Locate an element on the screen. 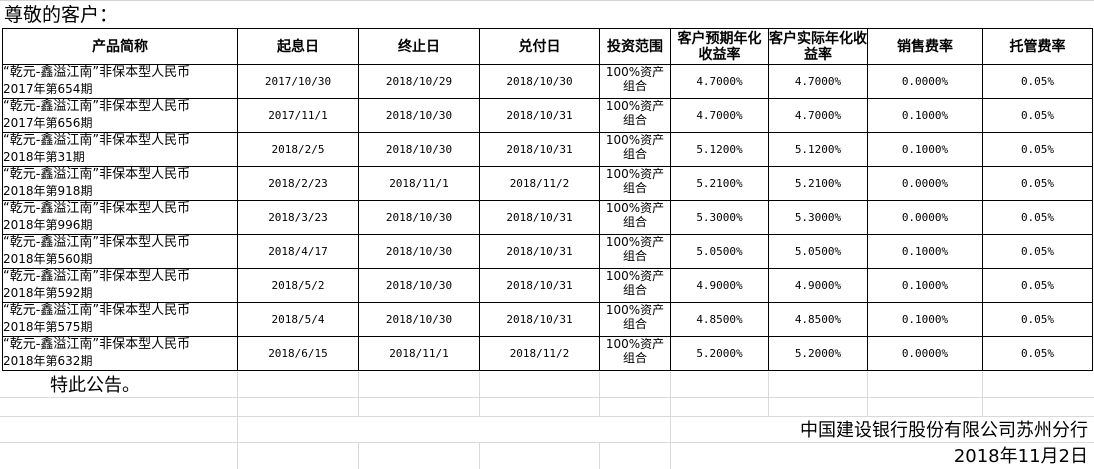  actual-yield: 4.7000% is located at coordinates (818, 115).